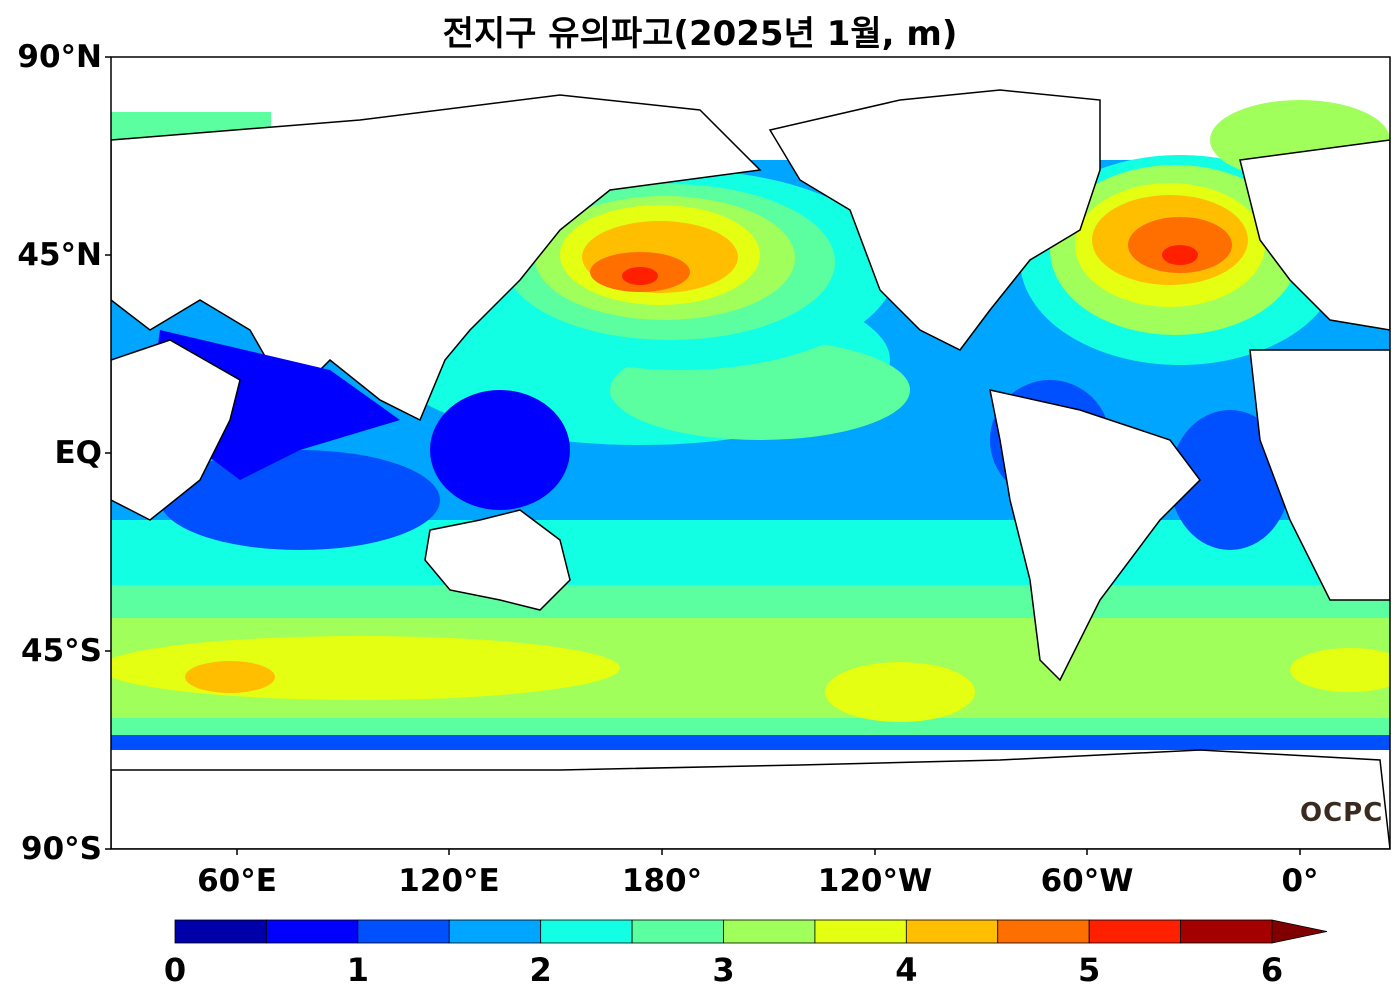 The width and height of the screenshot is (1400, 1003). What do you see at coordinates (700, 34) in the screenshot?
I see `map-title: 전지구 유의파고(2025년 1월, m)` at bounding box center [700, 34].